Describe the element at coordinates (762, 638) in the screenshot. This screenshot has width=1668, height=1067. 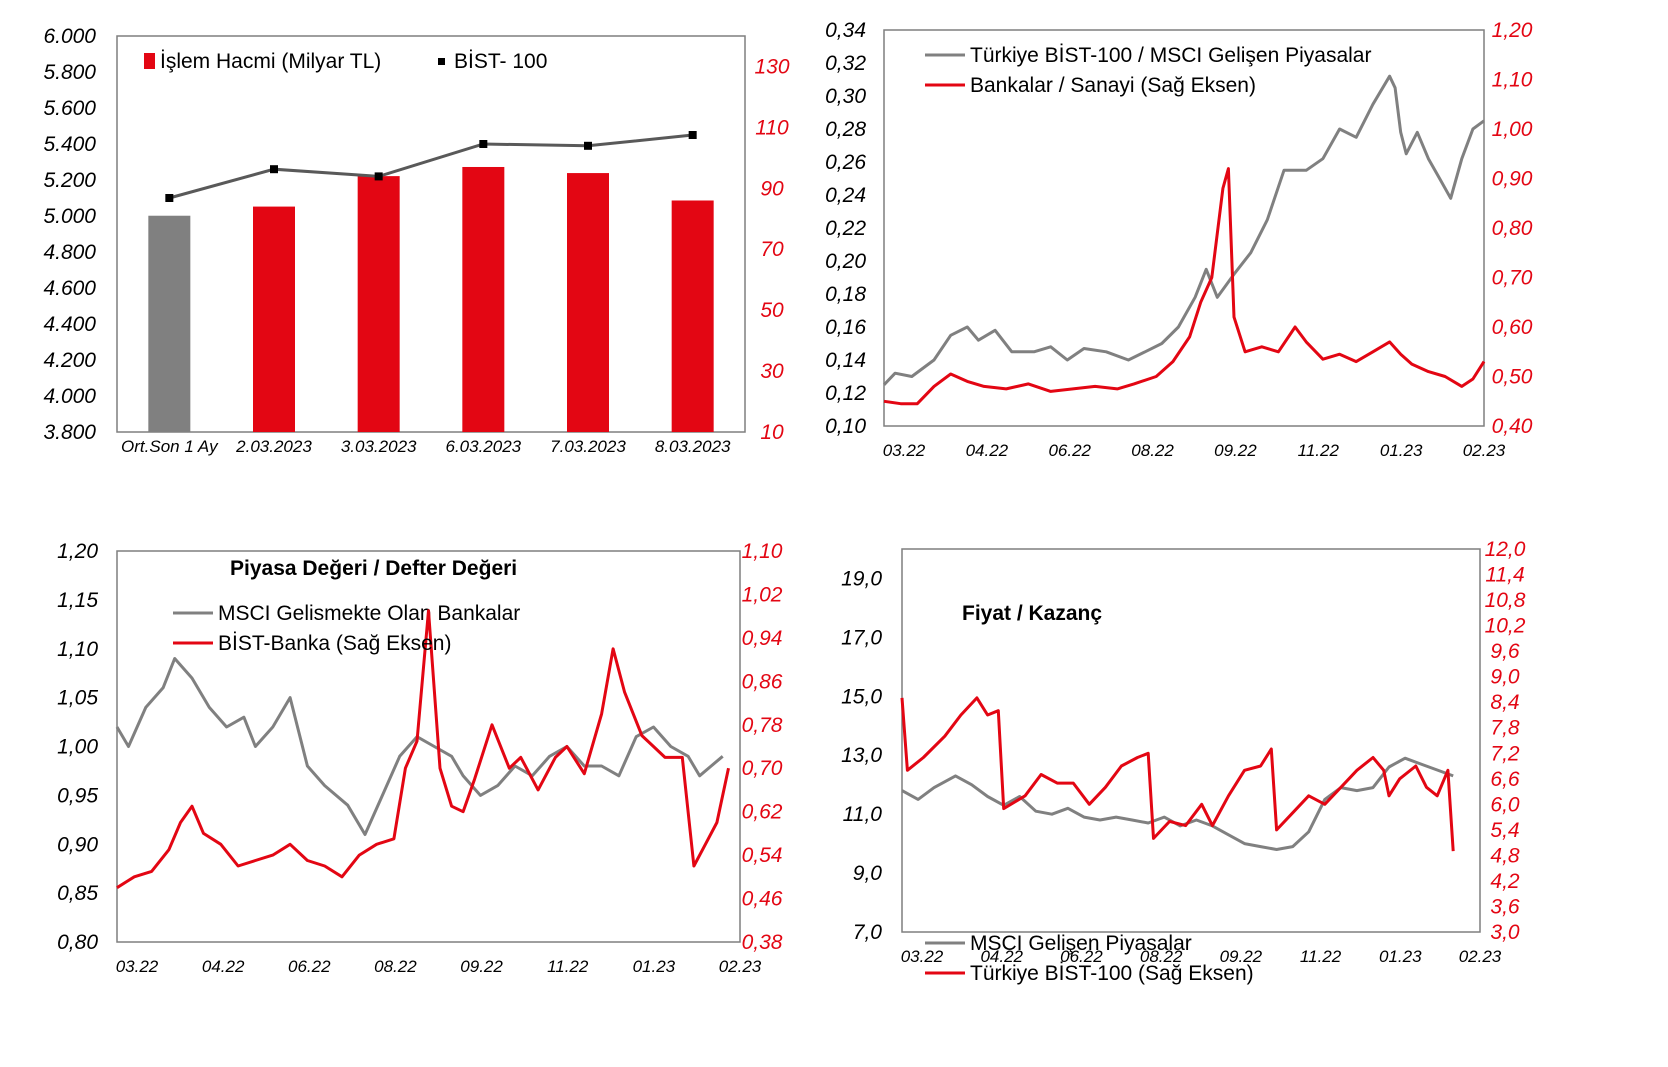
I see `y-tick-right: 0,94` at that location.